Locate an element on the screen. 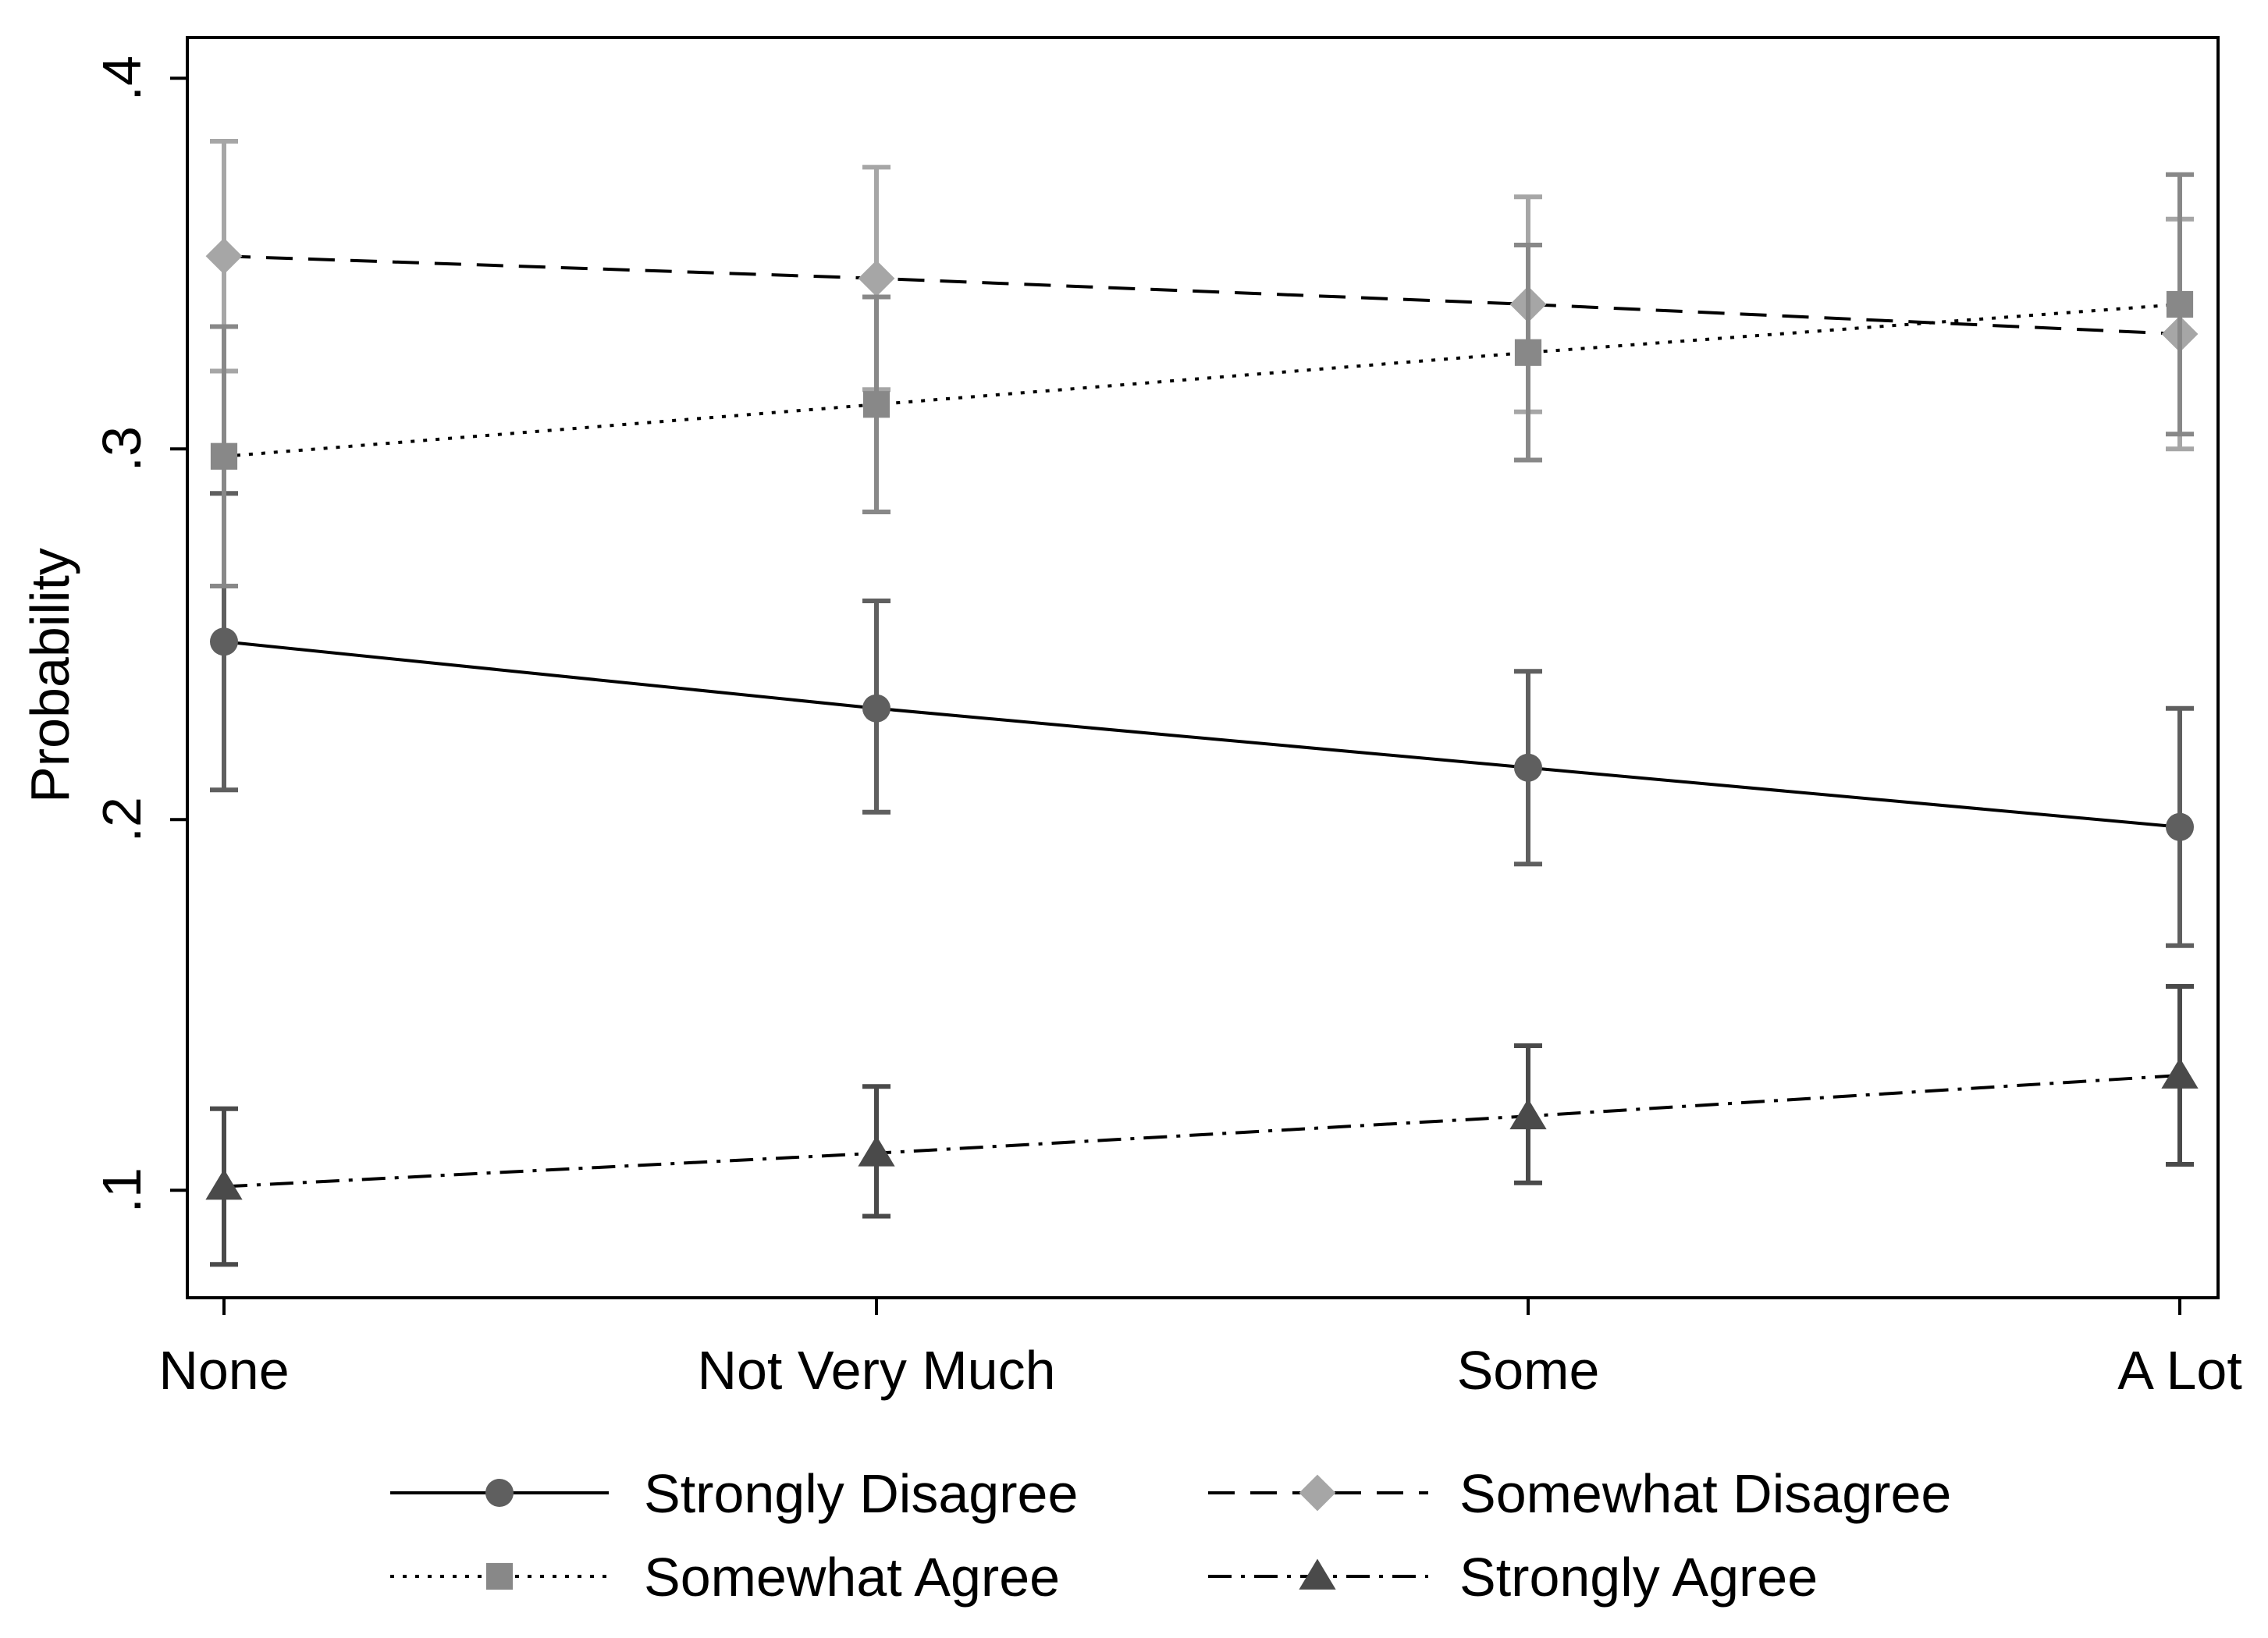 This screenshot has height=1638, width=2268. legend-item-strongly-agree: Strongly Agree is located at coordinates (1513, 1577).